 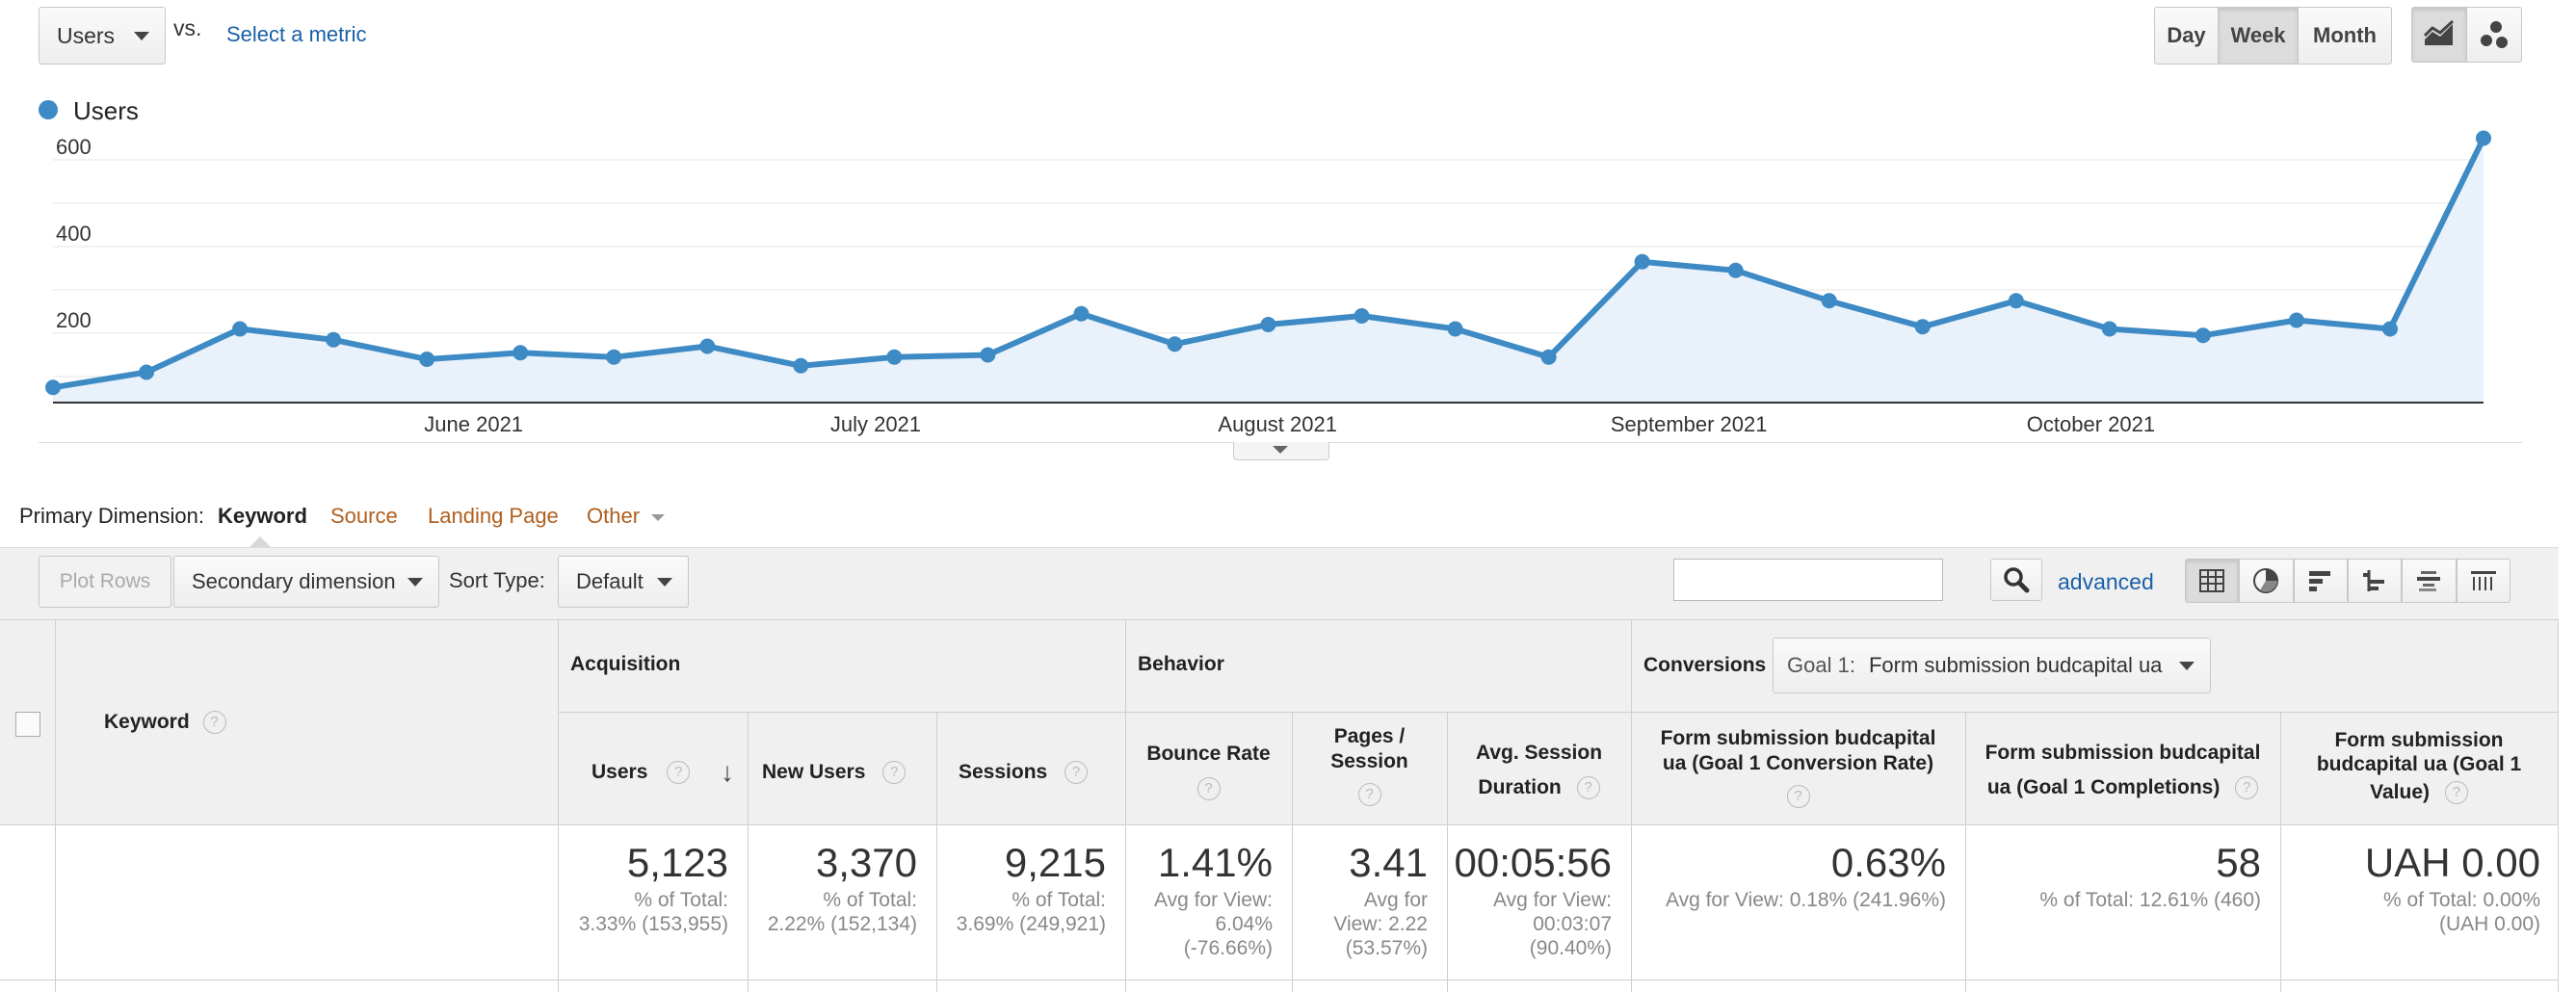 What do you see at coordinates (262, 516) in the screenshot?
I see `dimension-keyword: Keyword` at bounding box center [262, 516].